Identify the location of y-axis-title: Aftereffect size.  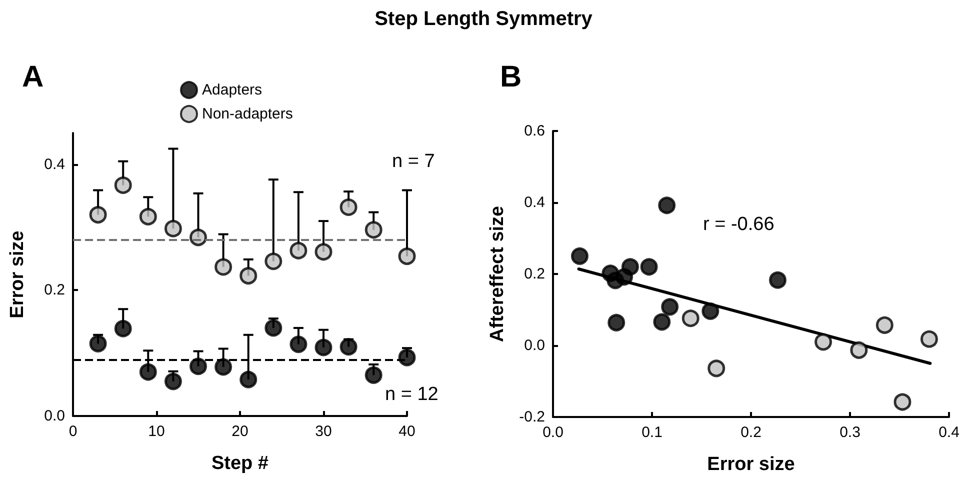
(497, 274).